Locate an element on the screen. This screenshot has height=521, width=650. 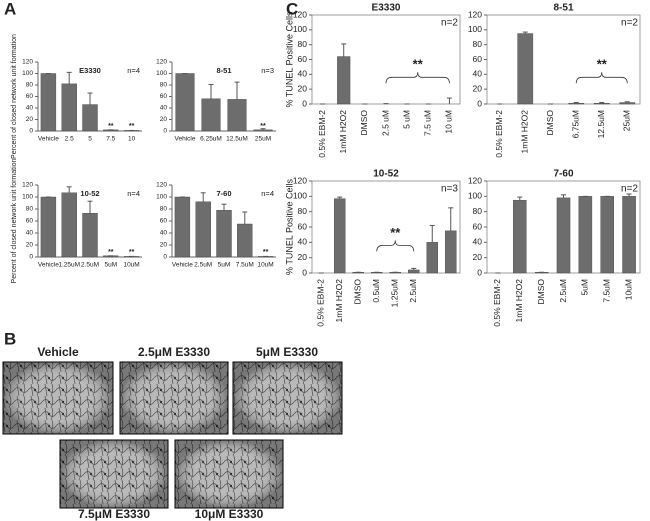
x-tick-label: 5uM is located at coordinates (110, 265).